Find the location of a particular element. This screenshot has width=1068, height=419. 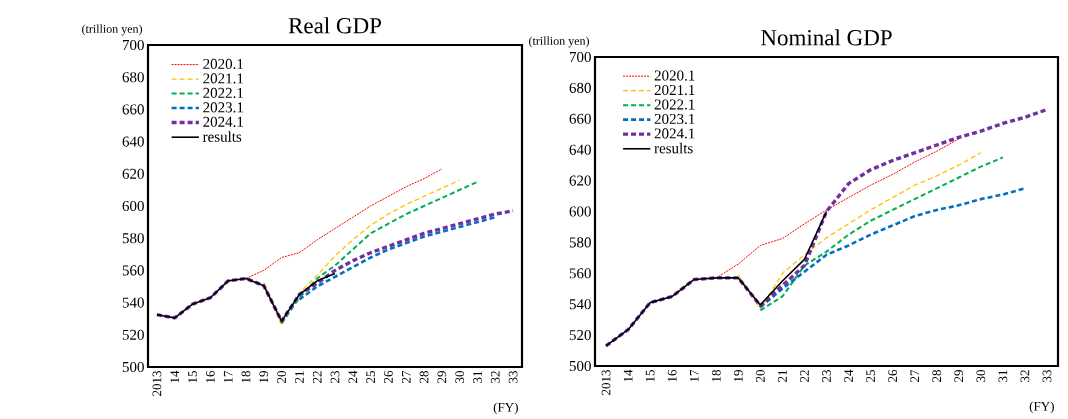

chart-title: Nominal GDP is located at coordinates (826, 37).